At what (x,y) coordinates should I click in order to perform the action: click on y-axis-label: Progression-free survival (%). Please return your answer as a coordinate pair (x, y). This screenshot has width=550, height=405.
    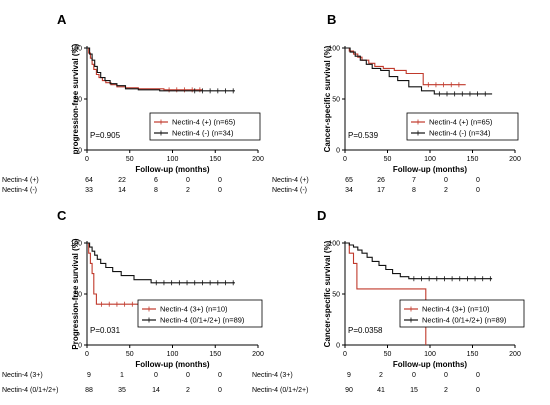
    Looking at the image, I should click on (75, 293).